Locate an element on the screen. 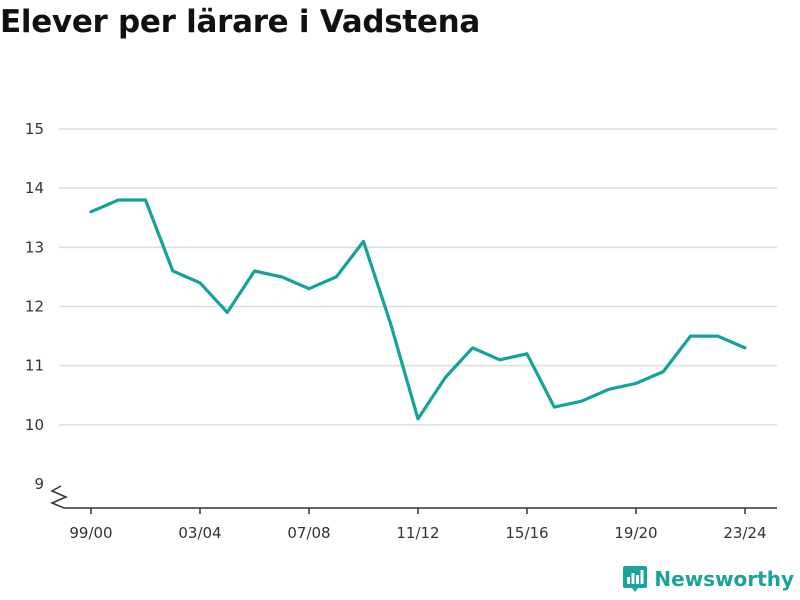 This screenshot has width=800, height=600. chart-title: Elever per lärare i Vadstena is located at coordinates (240, 22).